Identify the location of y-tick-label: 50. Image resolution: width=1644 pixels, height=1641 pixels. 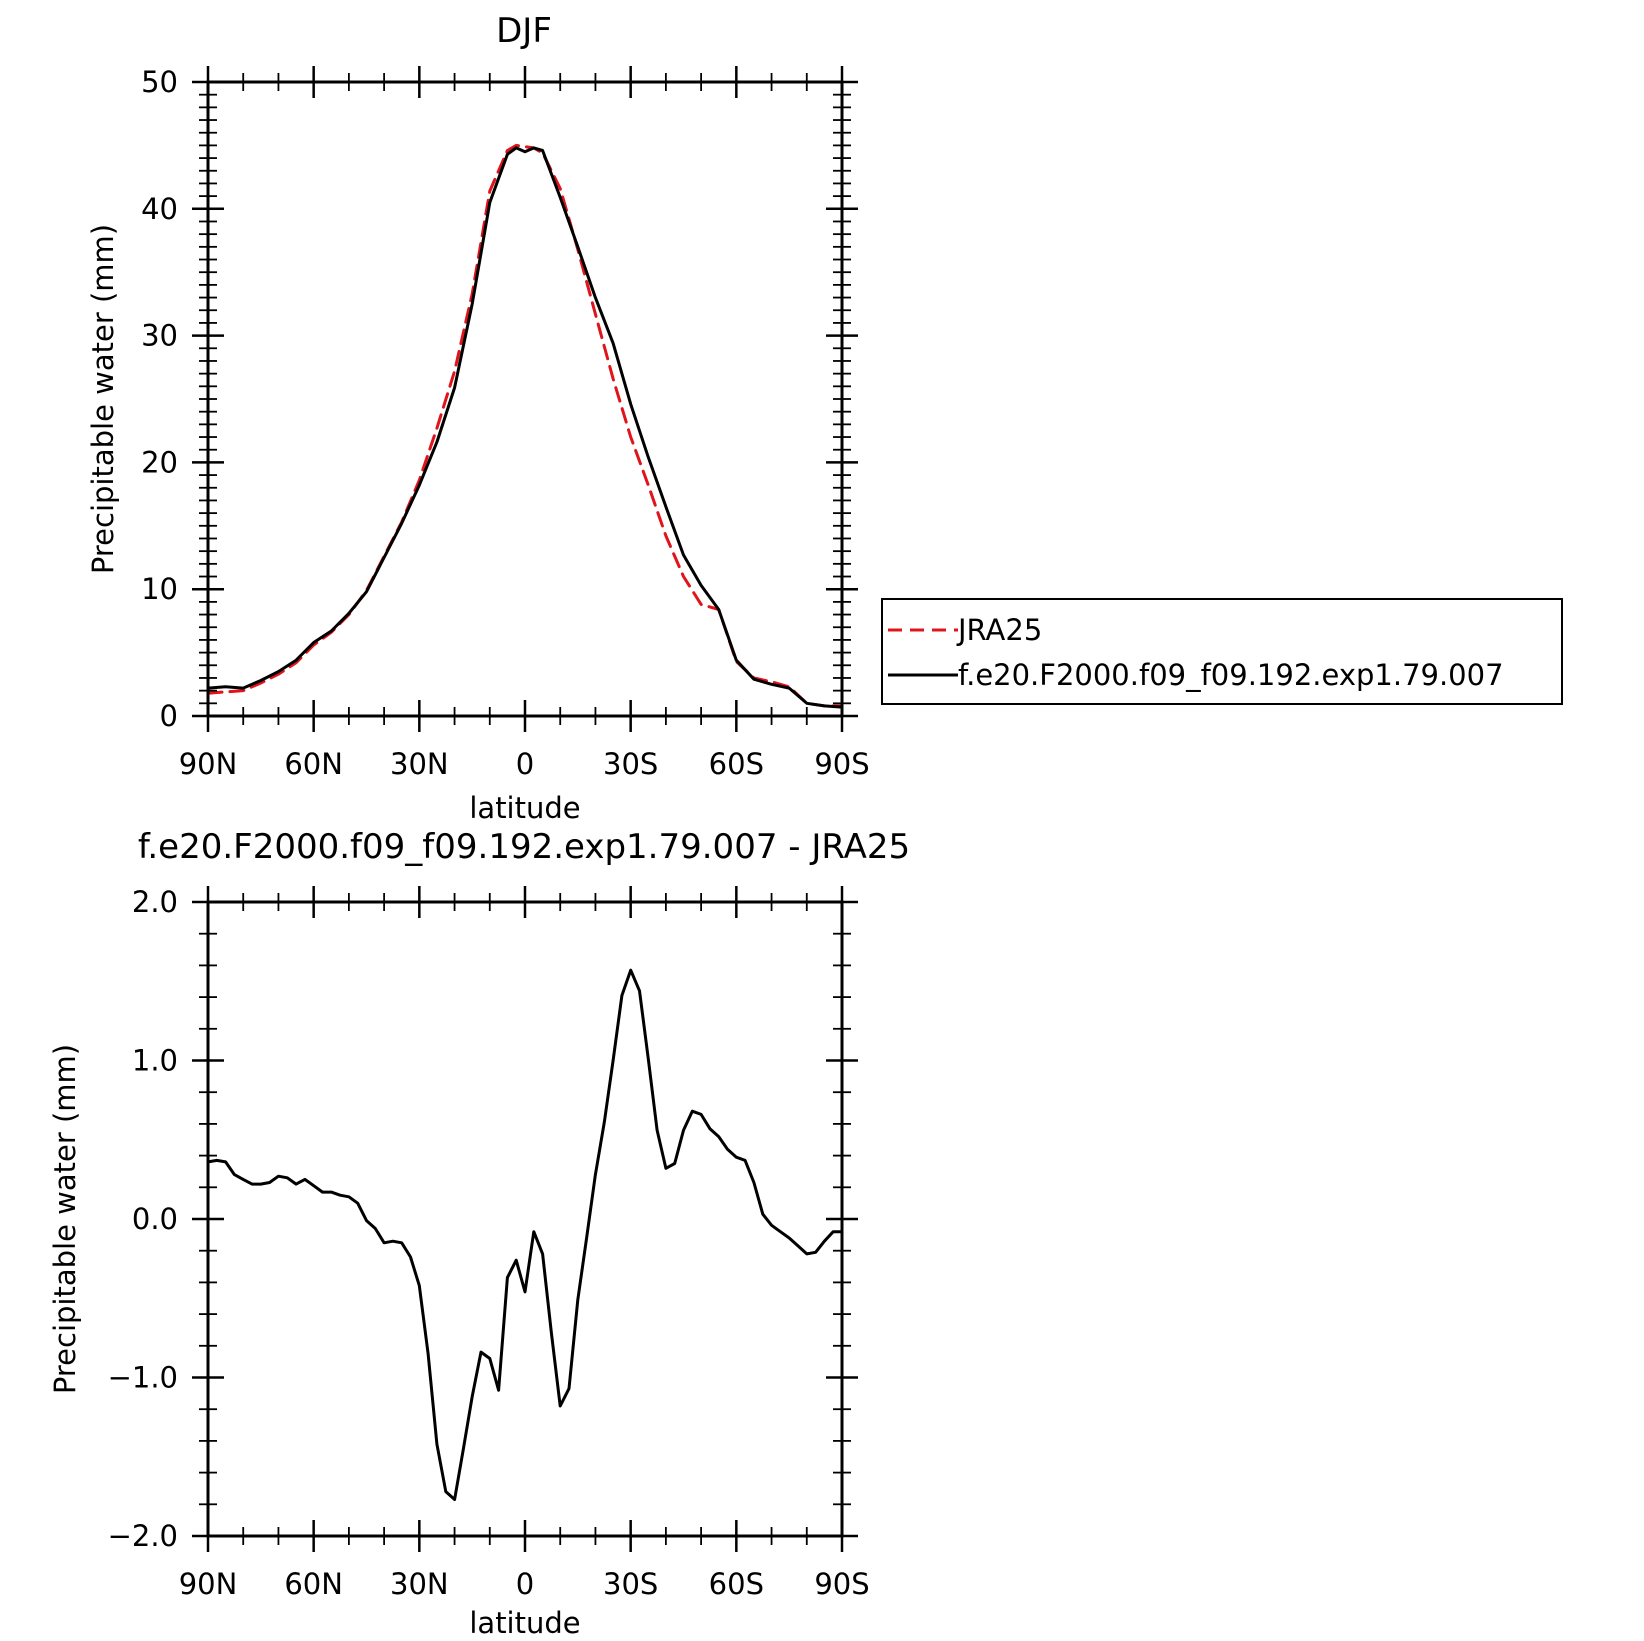
(159, 82).